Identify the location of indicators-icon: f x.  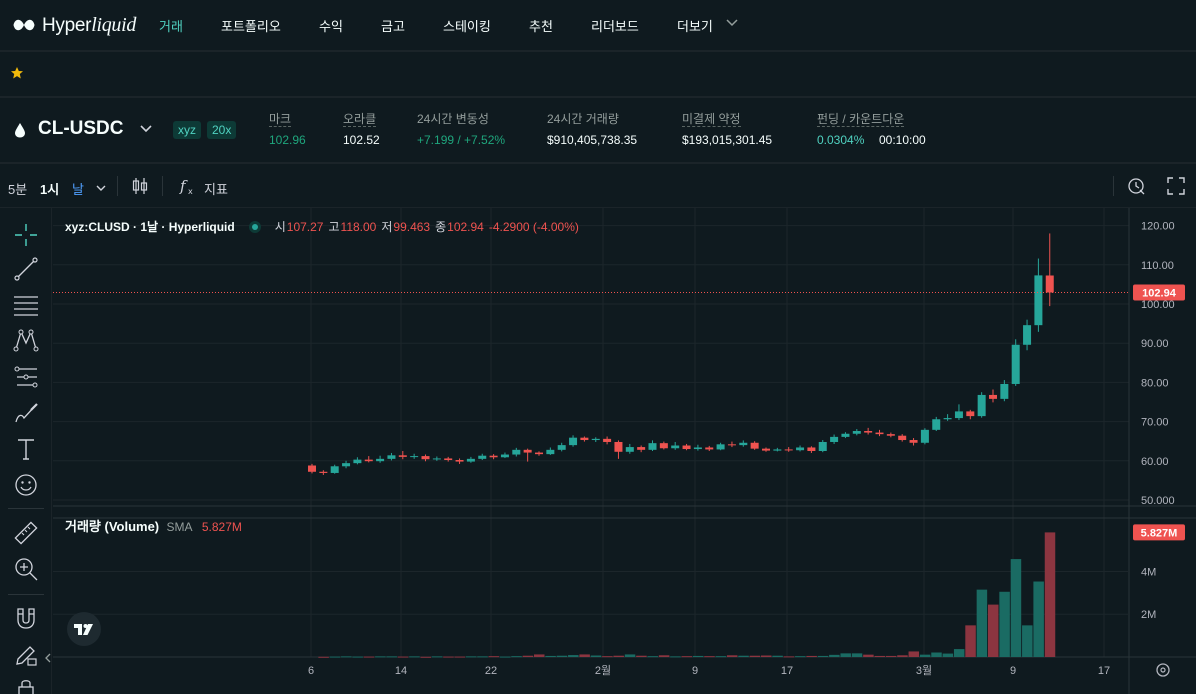
(188, 186).